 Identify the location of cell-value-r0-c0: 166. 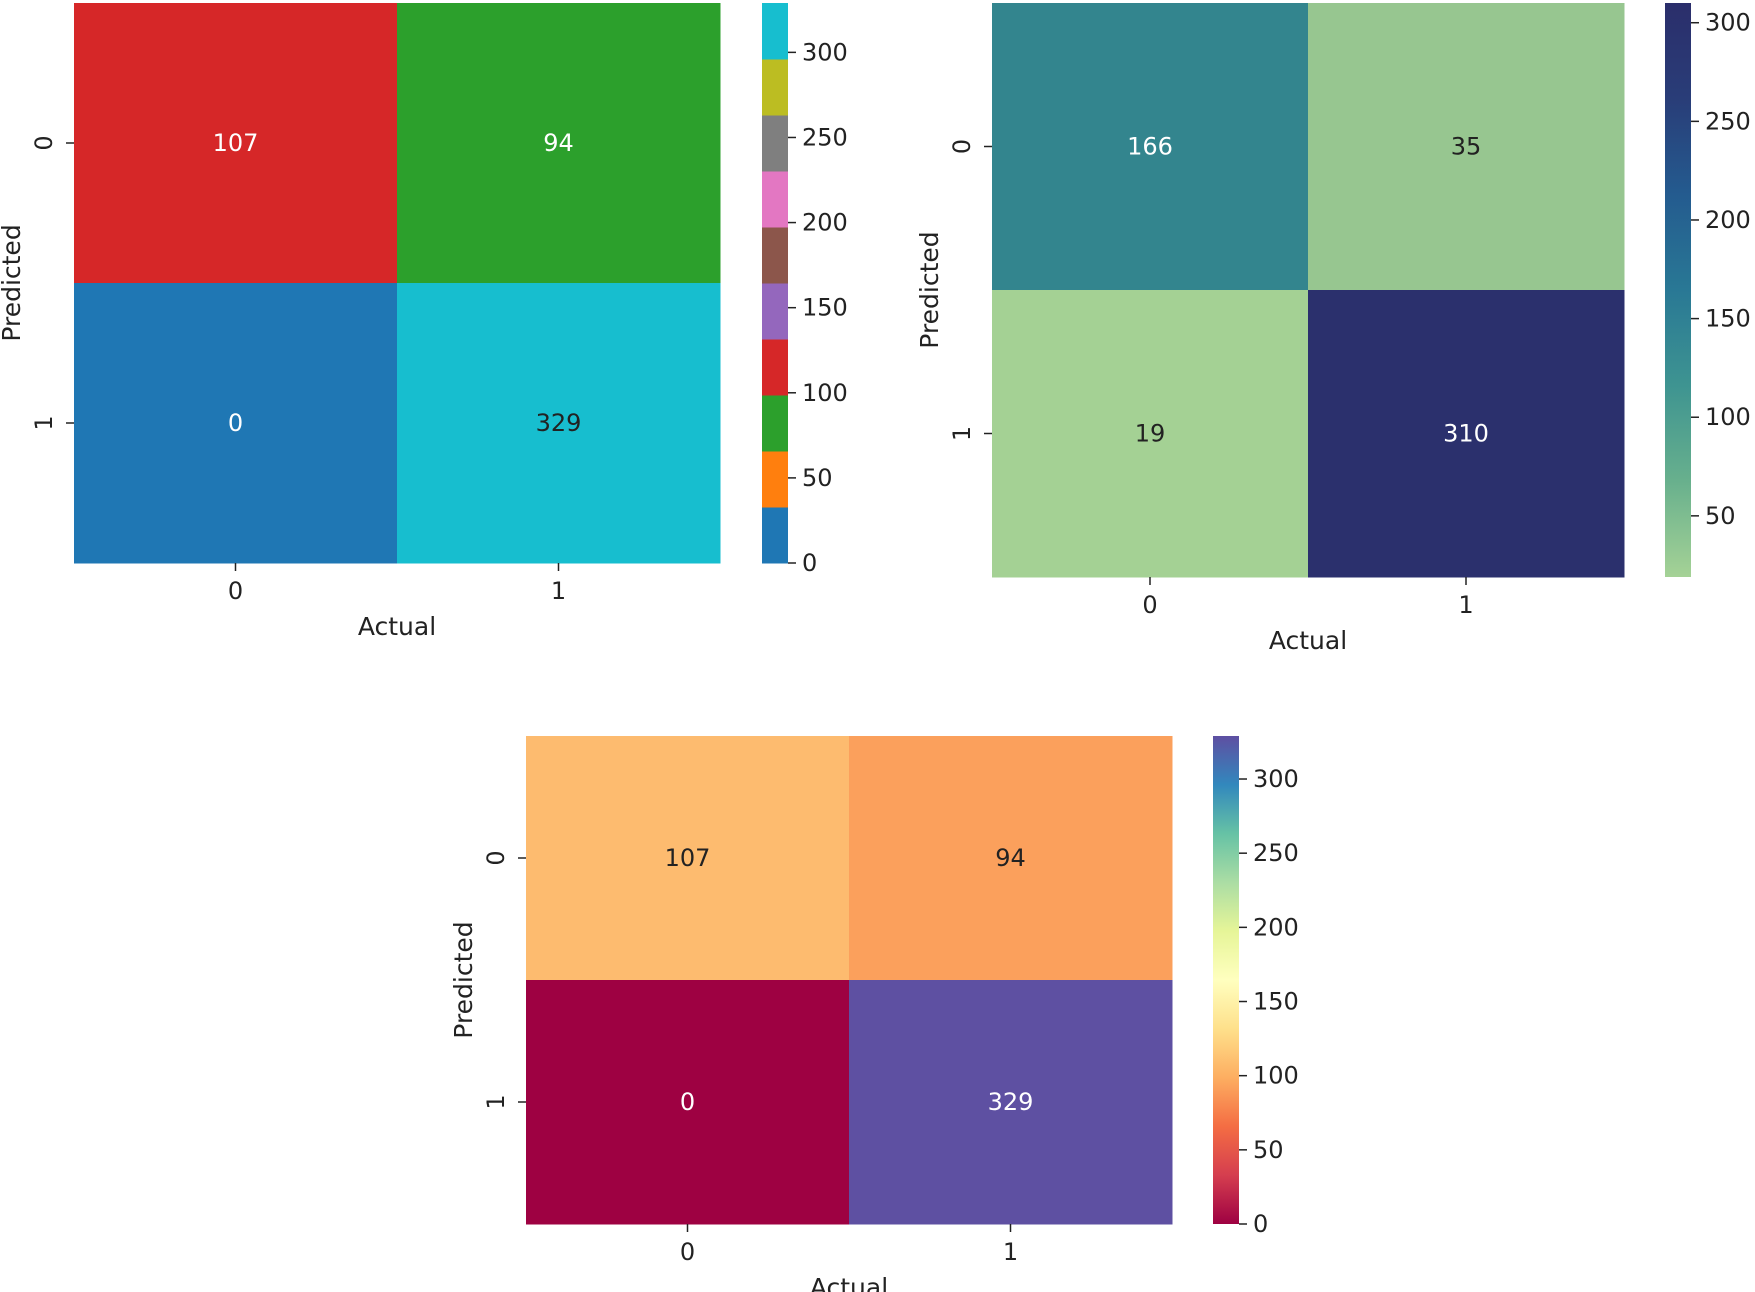
(1150, 147).